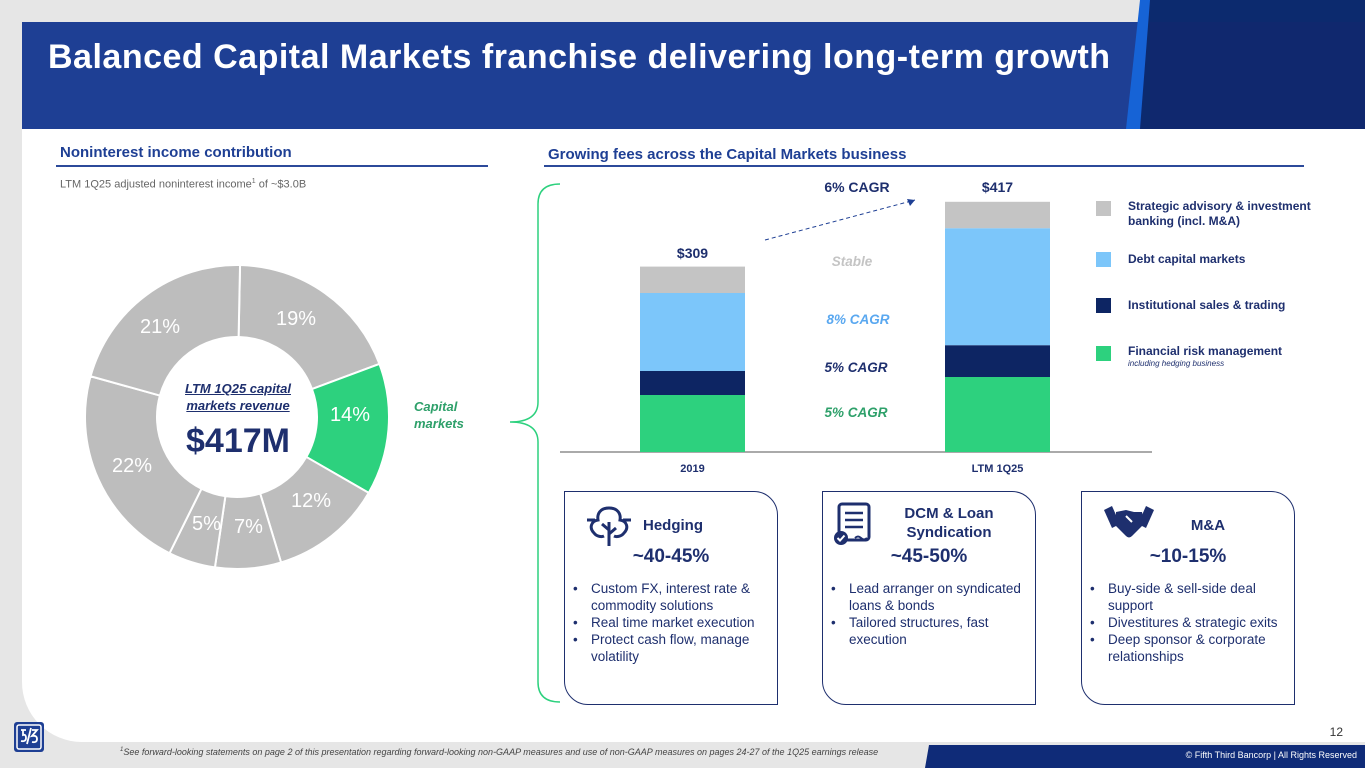 This screenshot has width=1365, height=768. What do you see at coordinates (206, 524) in the screenshot?
I see `donut-slice-label: 5%` at bounding box center [206, 524].